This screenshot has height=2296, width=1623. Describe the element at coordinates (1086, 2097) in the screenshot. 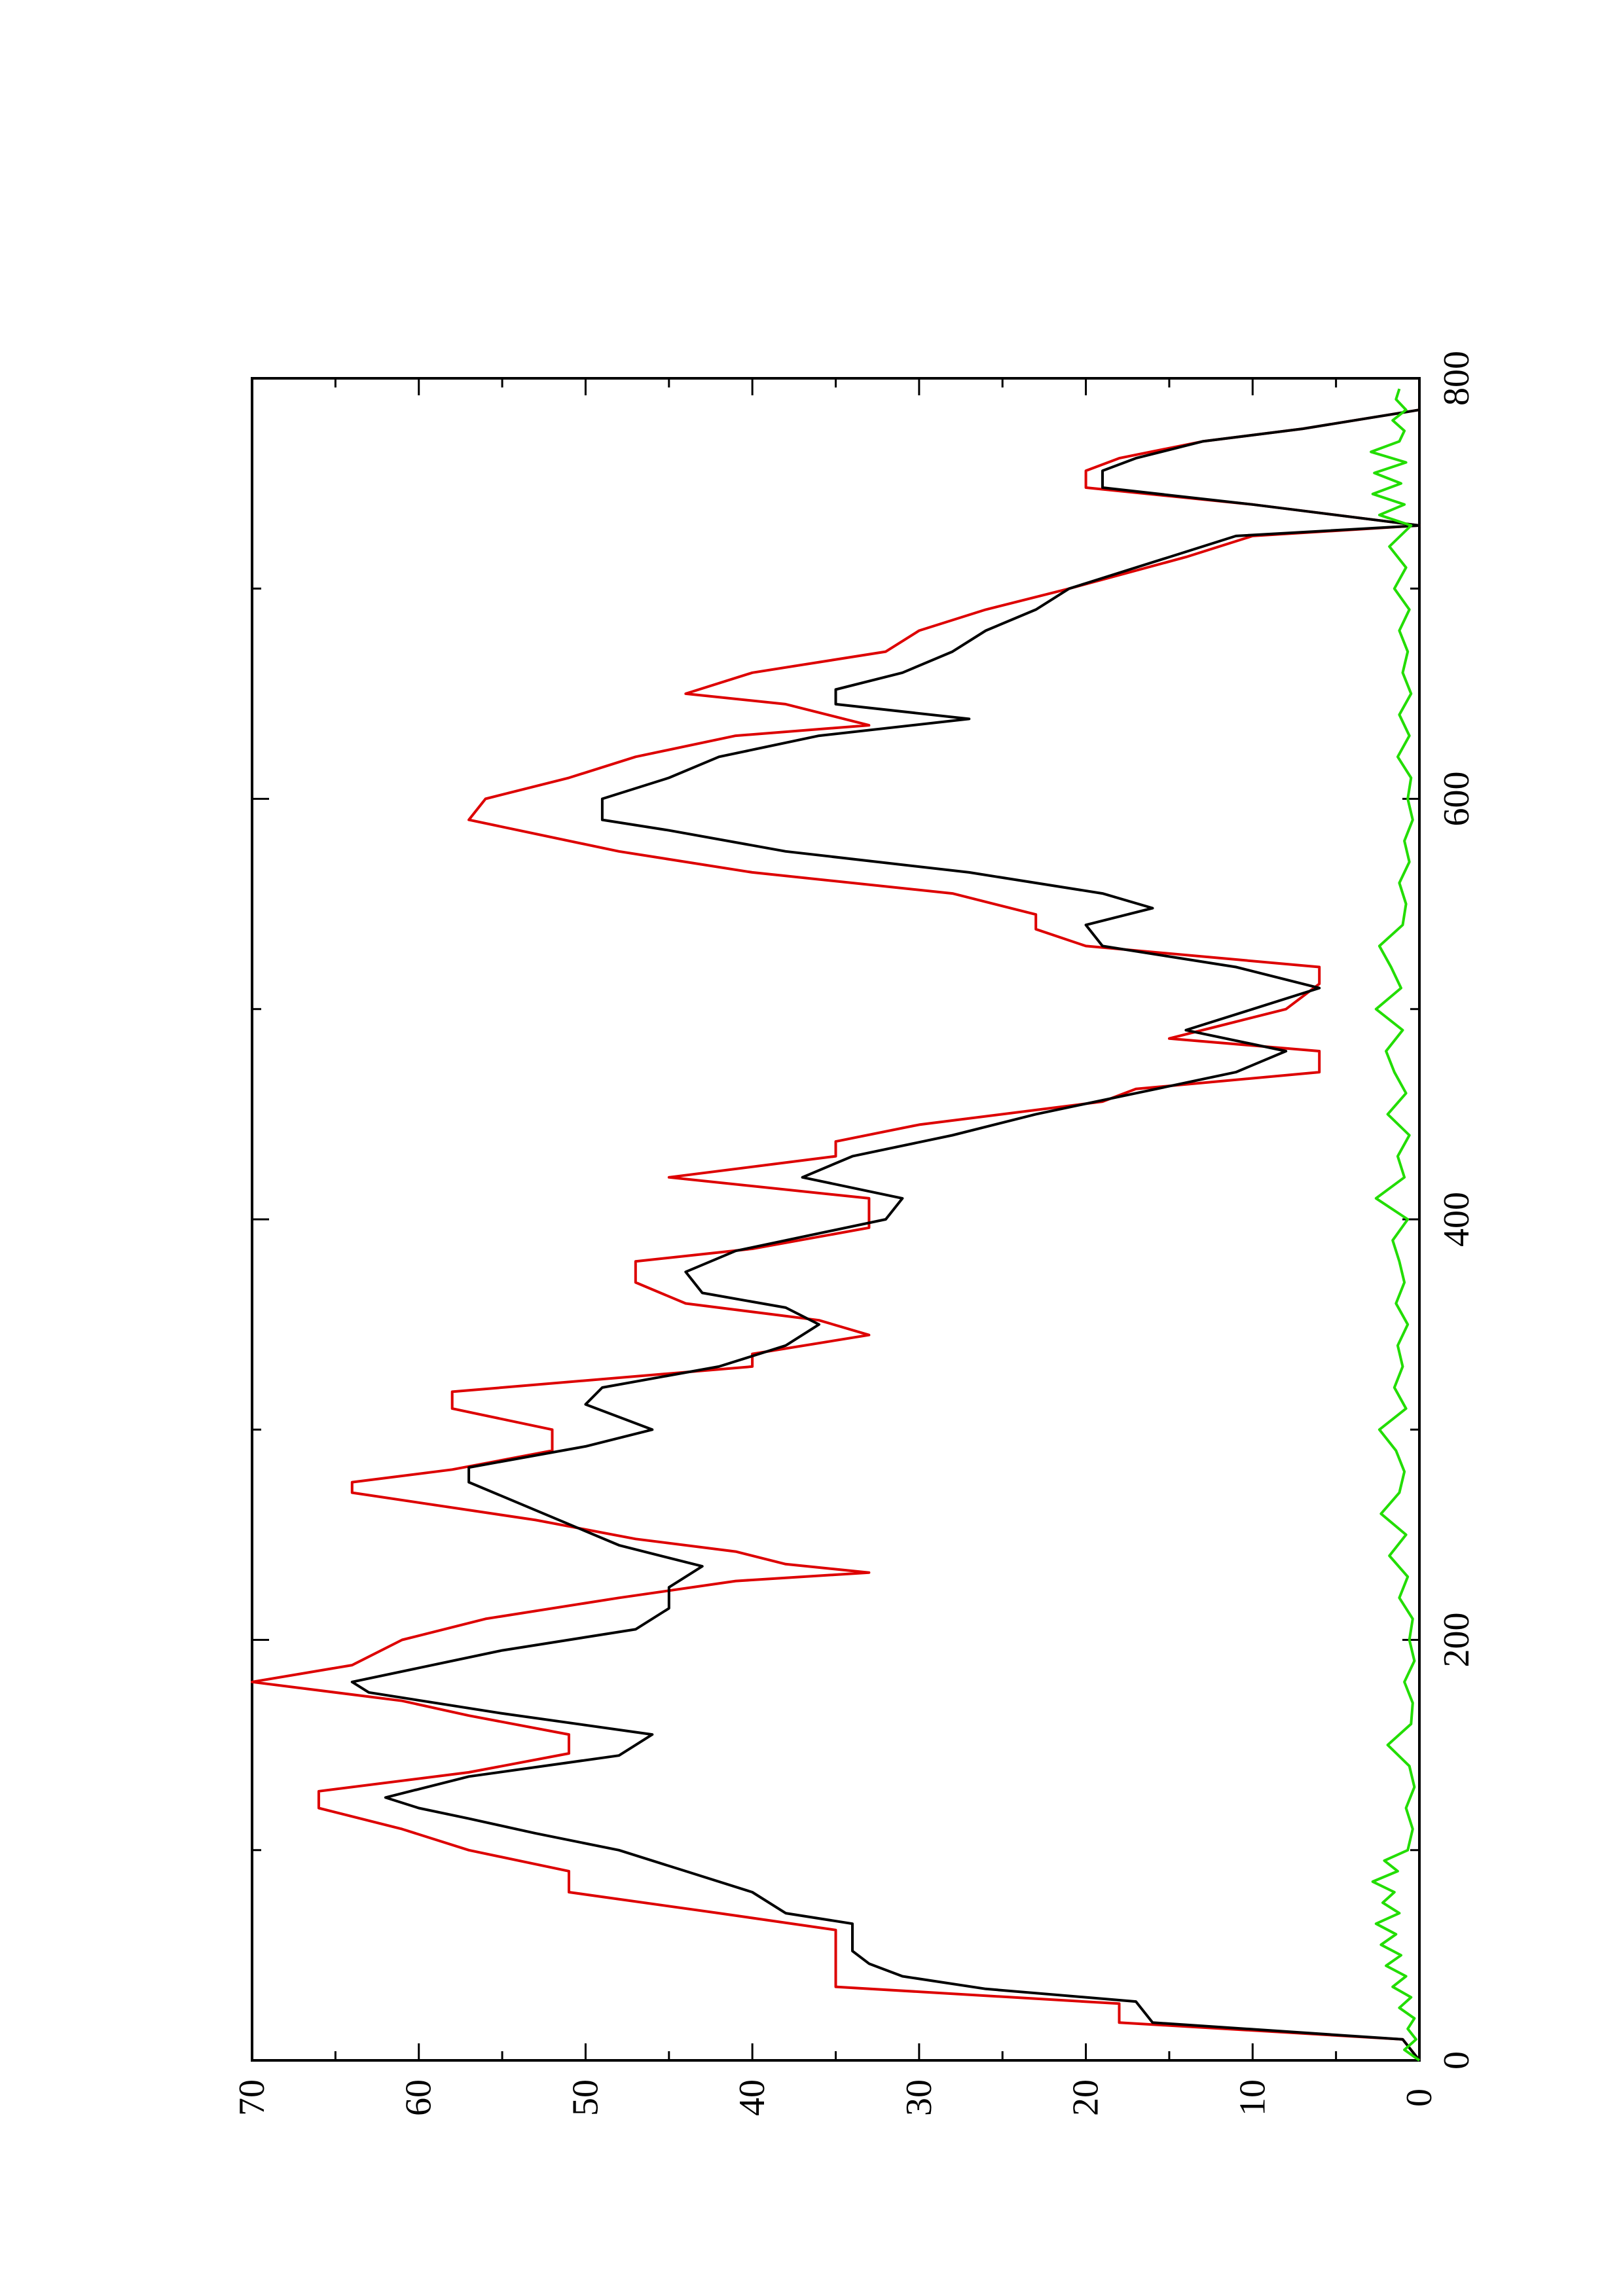

I see `y-tick-label: 20` at that location.